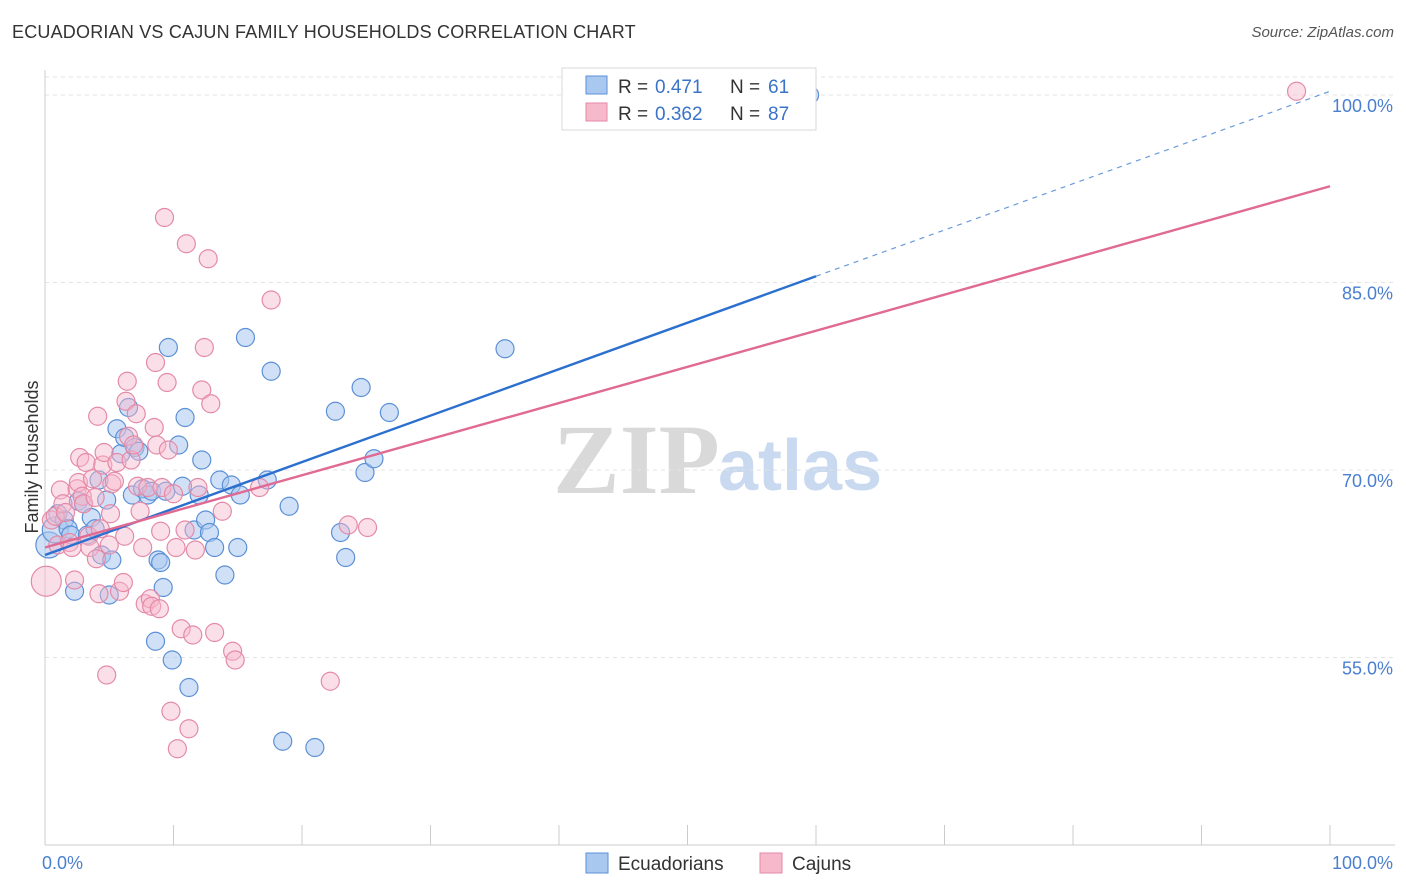  What do you see at coordinates (597, 863) in the screenshot?
I see `bottom-legend-swatch-ecuadorian` at bounding box center [597, 863].